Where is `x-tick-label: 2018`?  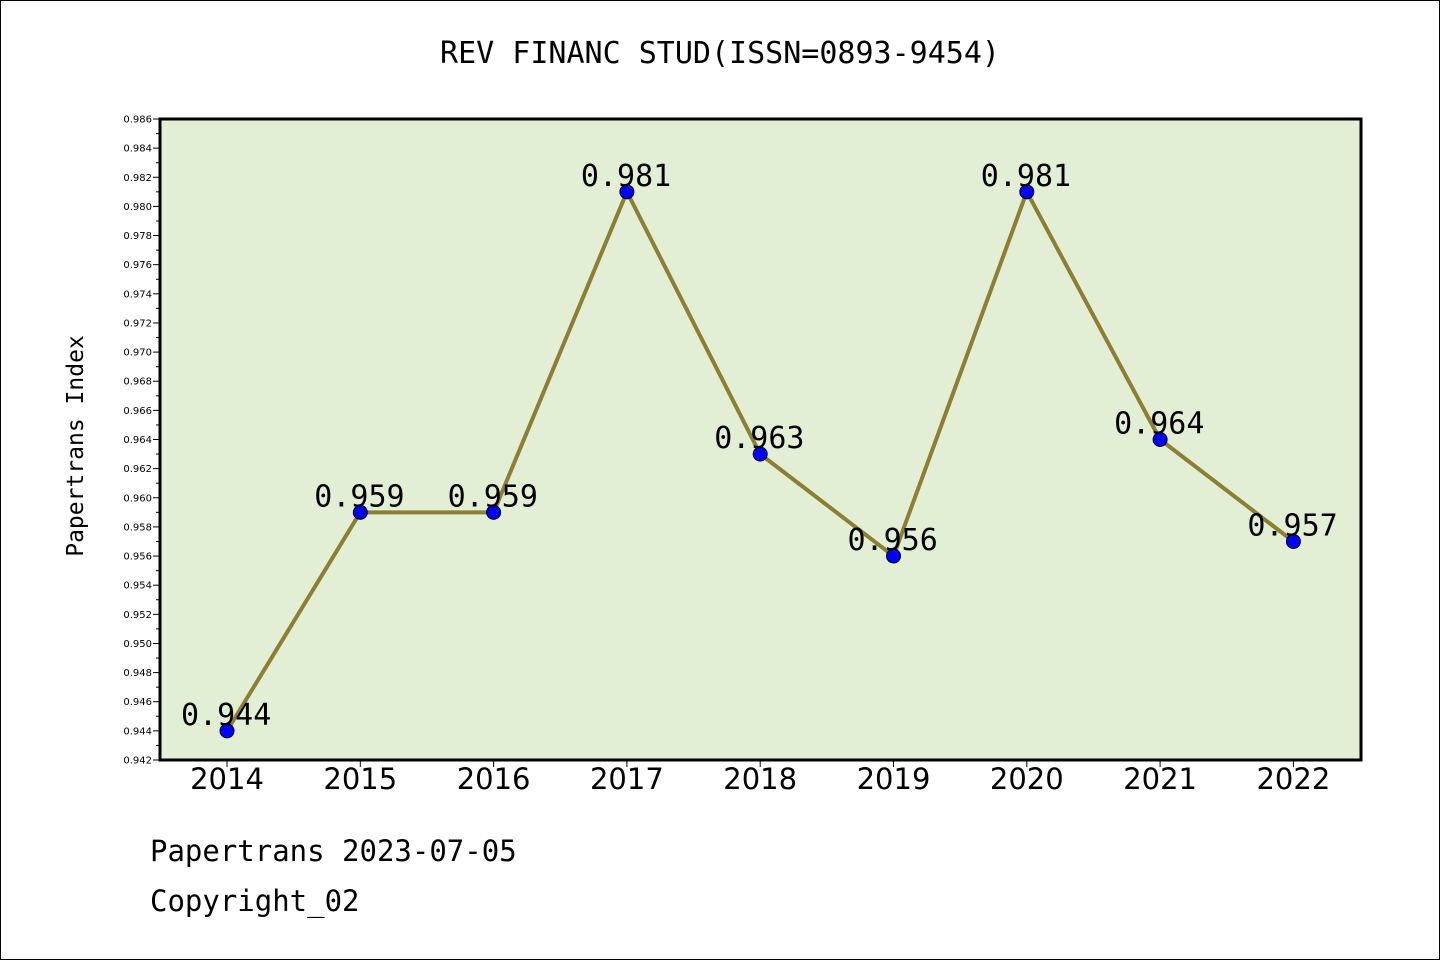
x-tick-label: 2018 is located at coordinates (760, 779).